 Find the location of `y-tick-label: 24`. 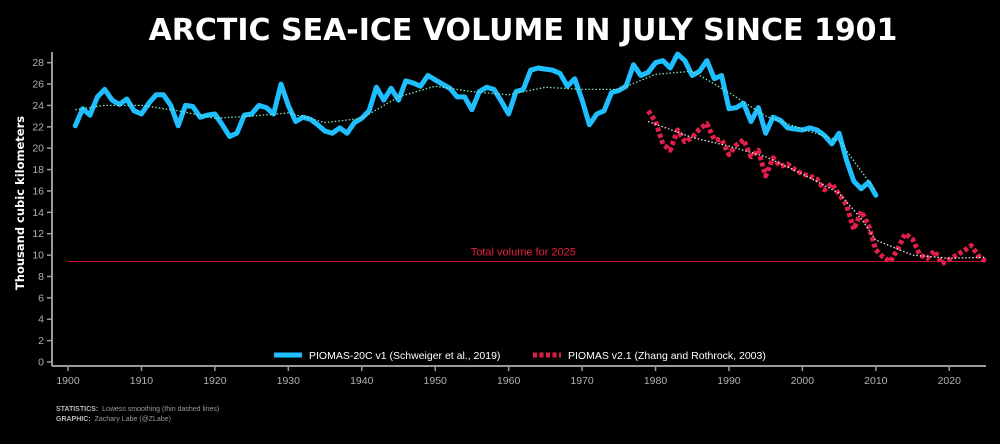

y-tick-label: 24 is located at coordinates (38, 106).